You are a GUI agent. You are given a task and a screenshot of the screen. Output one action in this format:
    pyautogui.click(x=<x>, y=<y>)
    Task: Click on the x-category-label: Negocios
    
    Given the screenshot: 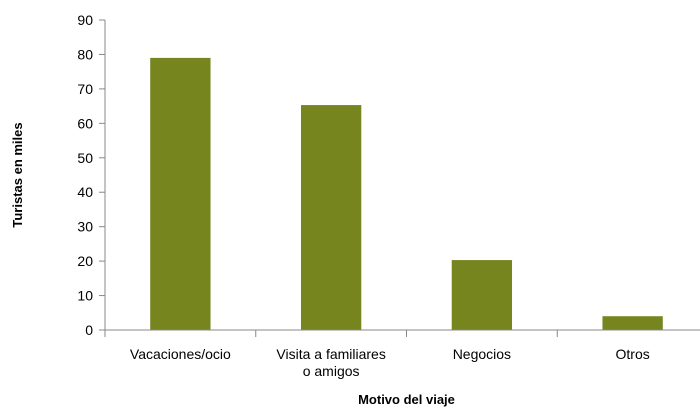 What is the action you would take?
    pyautogui.click(x=482, y=354)
    